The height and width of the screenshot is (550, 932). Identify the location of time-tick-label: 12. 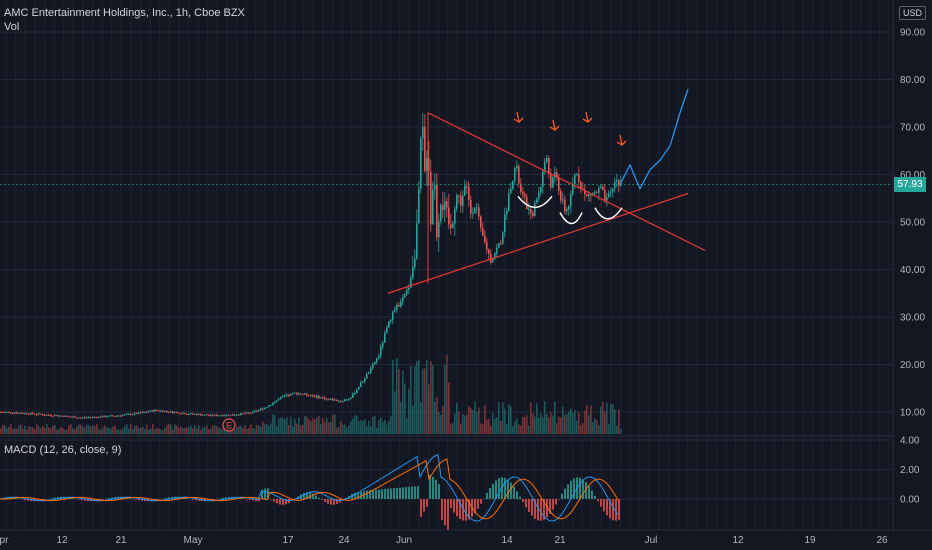
(738, 540).